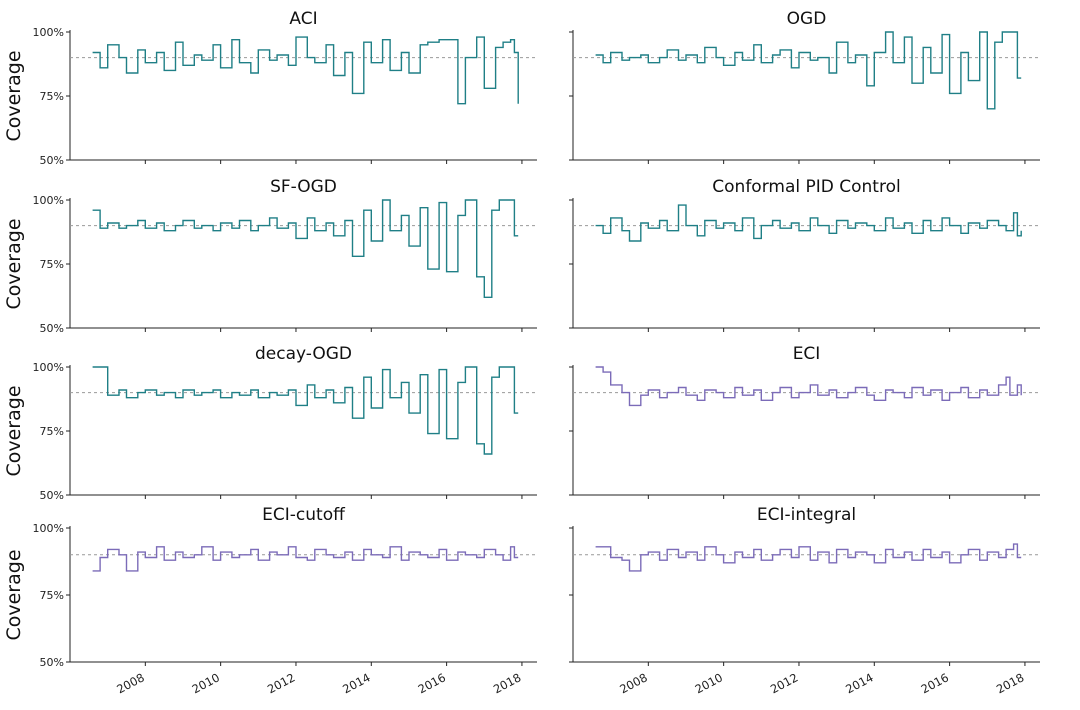 The image size is (1080, 710). Describe the element at coordinates (304, 515) in the screenshot. I see `panel-title: ECI-cutoff` at that location.